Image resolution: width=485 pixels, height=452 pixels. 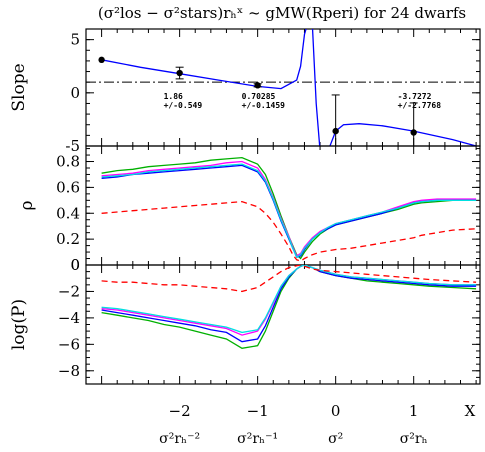 What do you see at coordinates (317, 424) in the screenshot?
I see `x-axis-labels: −2 σ²rₕ⁻² −1 σ²rₕ⁻¹ 0 σ² 1 σ²rₕ X` at bounding box center [317, 424].